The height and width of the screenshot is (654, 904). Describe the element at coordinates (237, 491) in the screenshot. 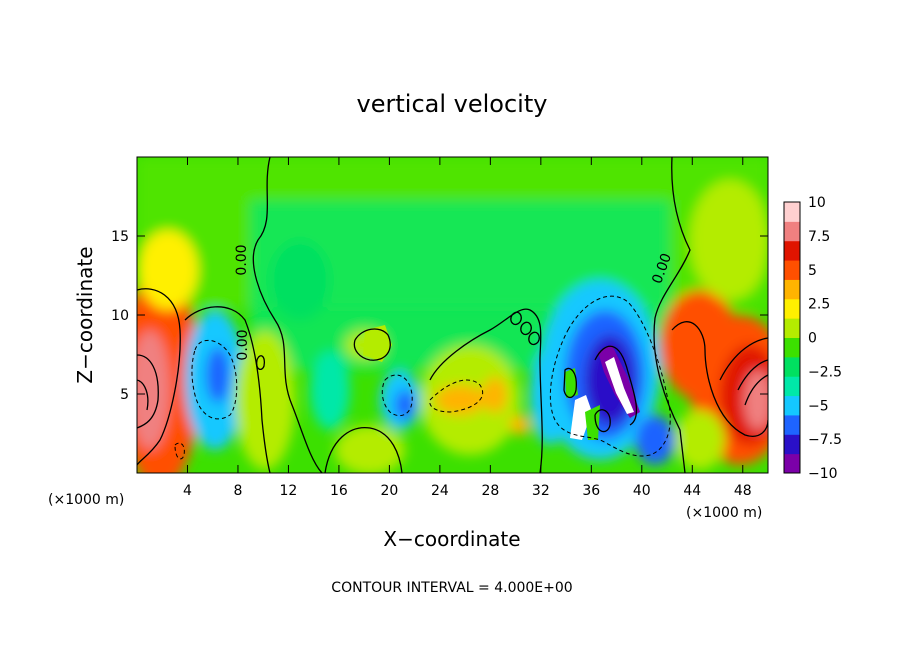

I see `x-tick-label: 8` at that location.